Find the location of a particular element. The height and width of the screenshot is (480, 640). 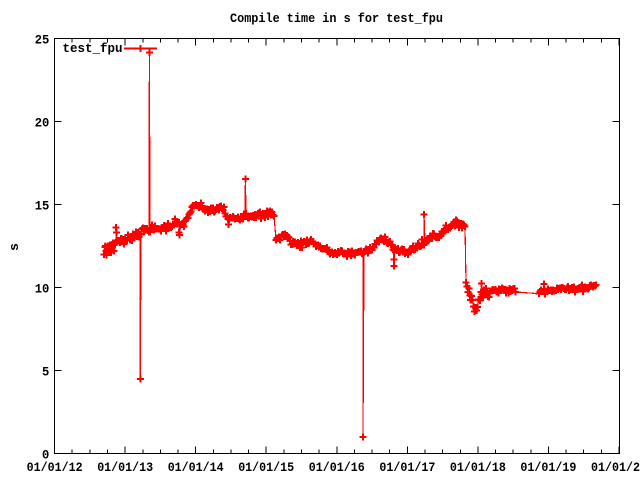

svg-text: 5 is located at coordinates (45, 371).